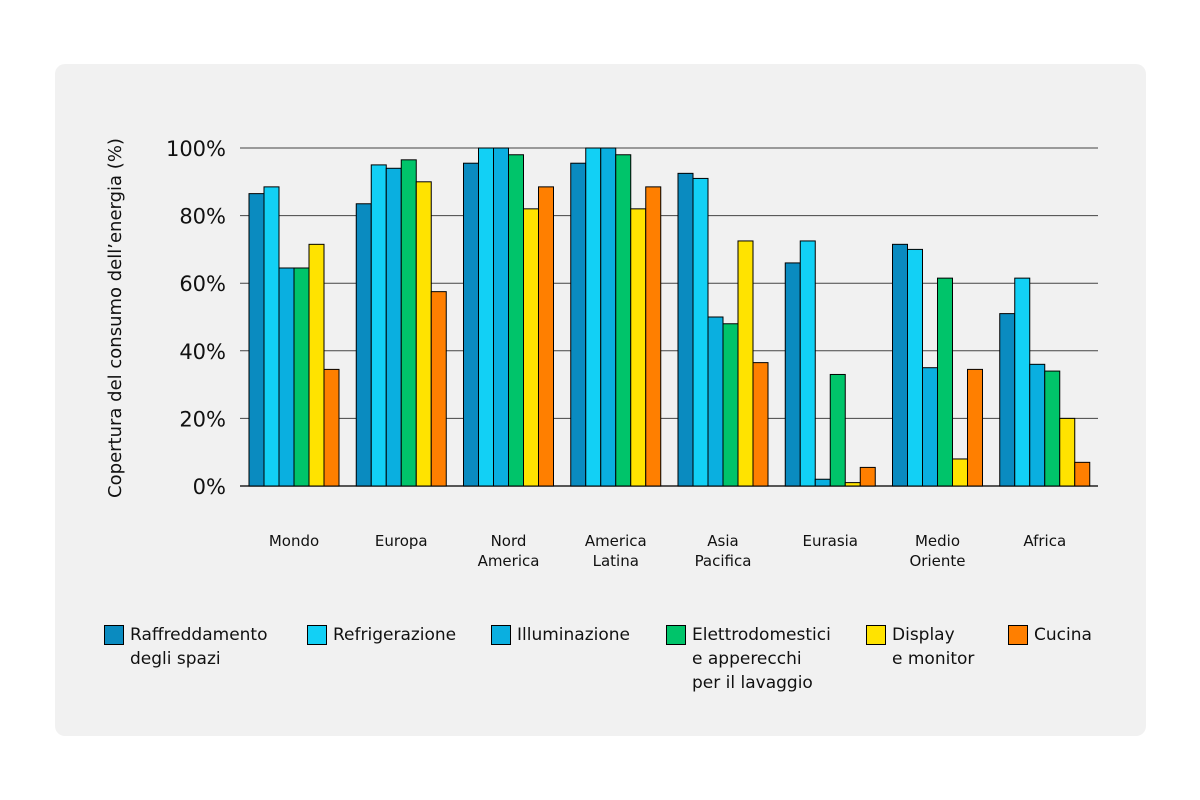 This screenshot has width=1200, height=800. What do you see at coordinates (196, 318) in the screenshot?
I see `y-tick-labels: 0% 20% 40% 60% 80% 100%` at bounding box center [196, 318].